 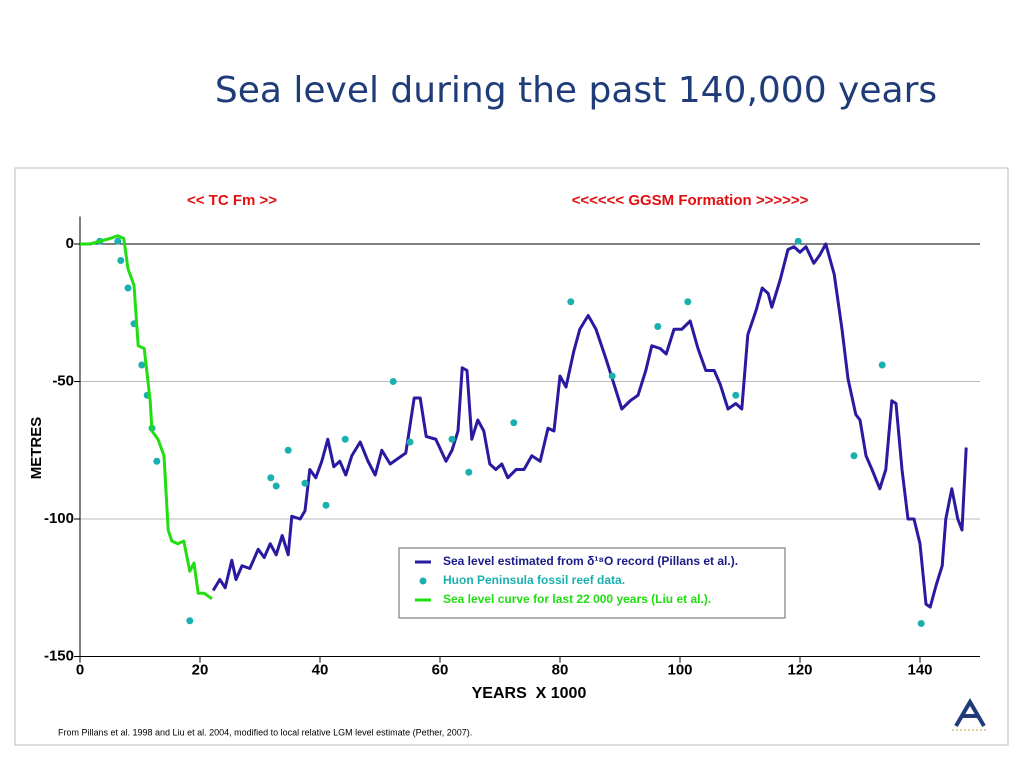 What do you see at coordinates (423, 581) in the screenshot?
I see `legend-marker` at bounding box center [423, 581].